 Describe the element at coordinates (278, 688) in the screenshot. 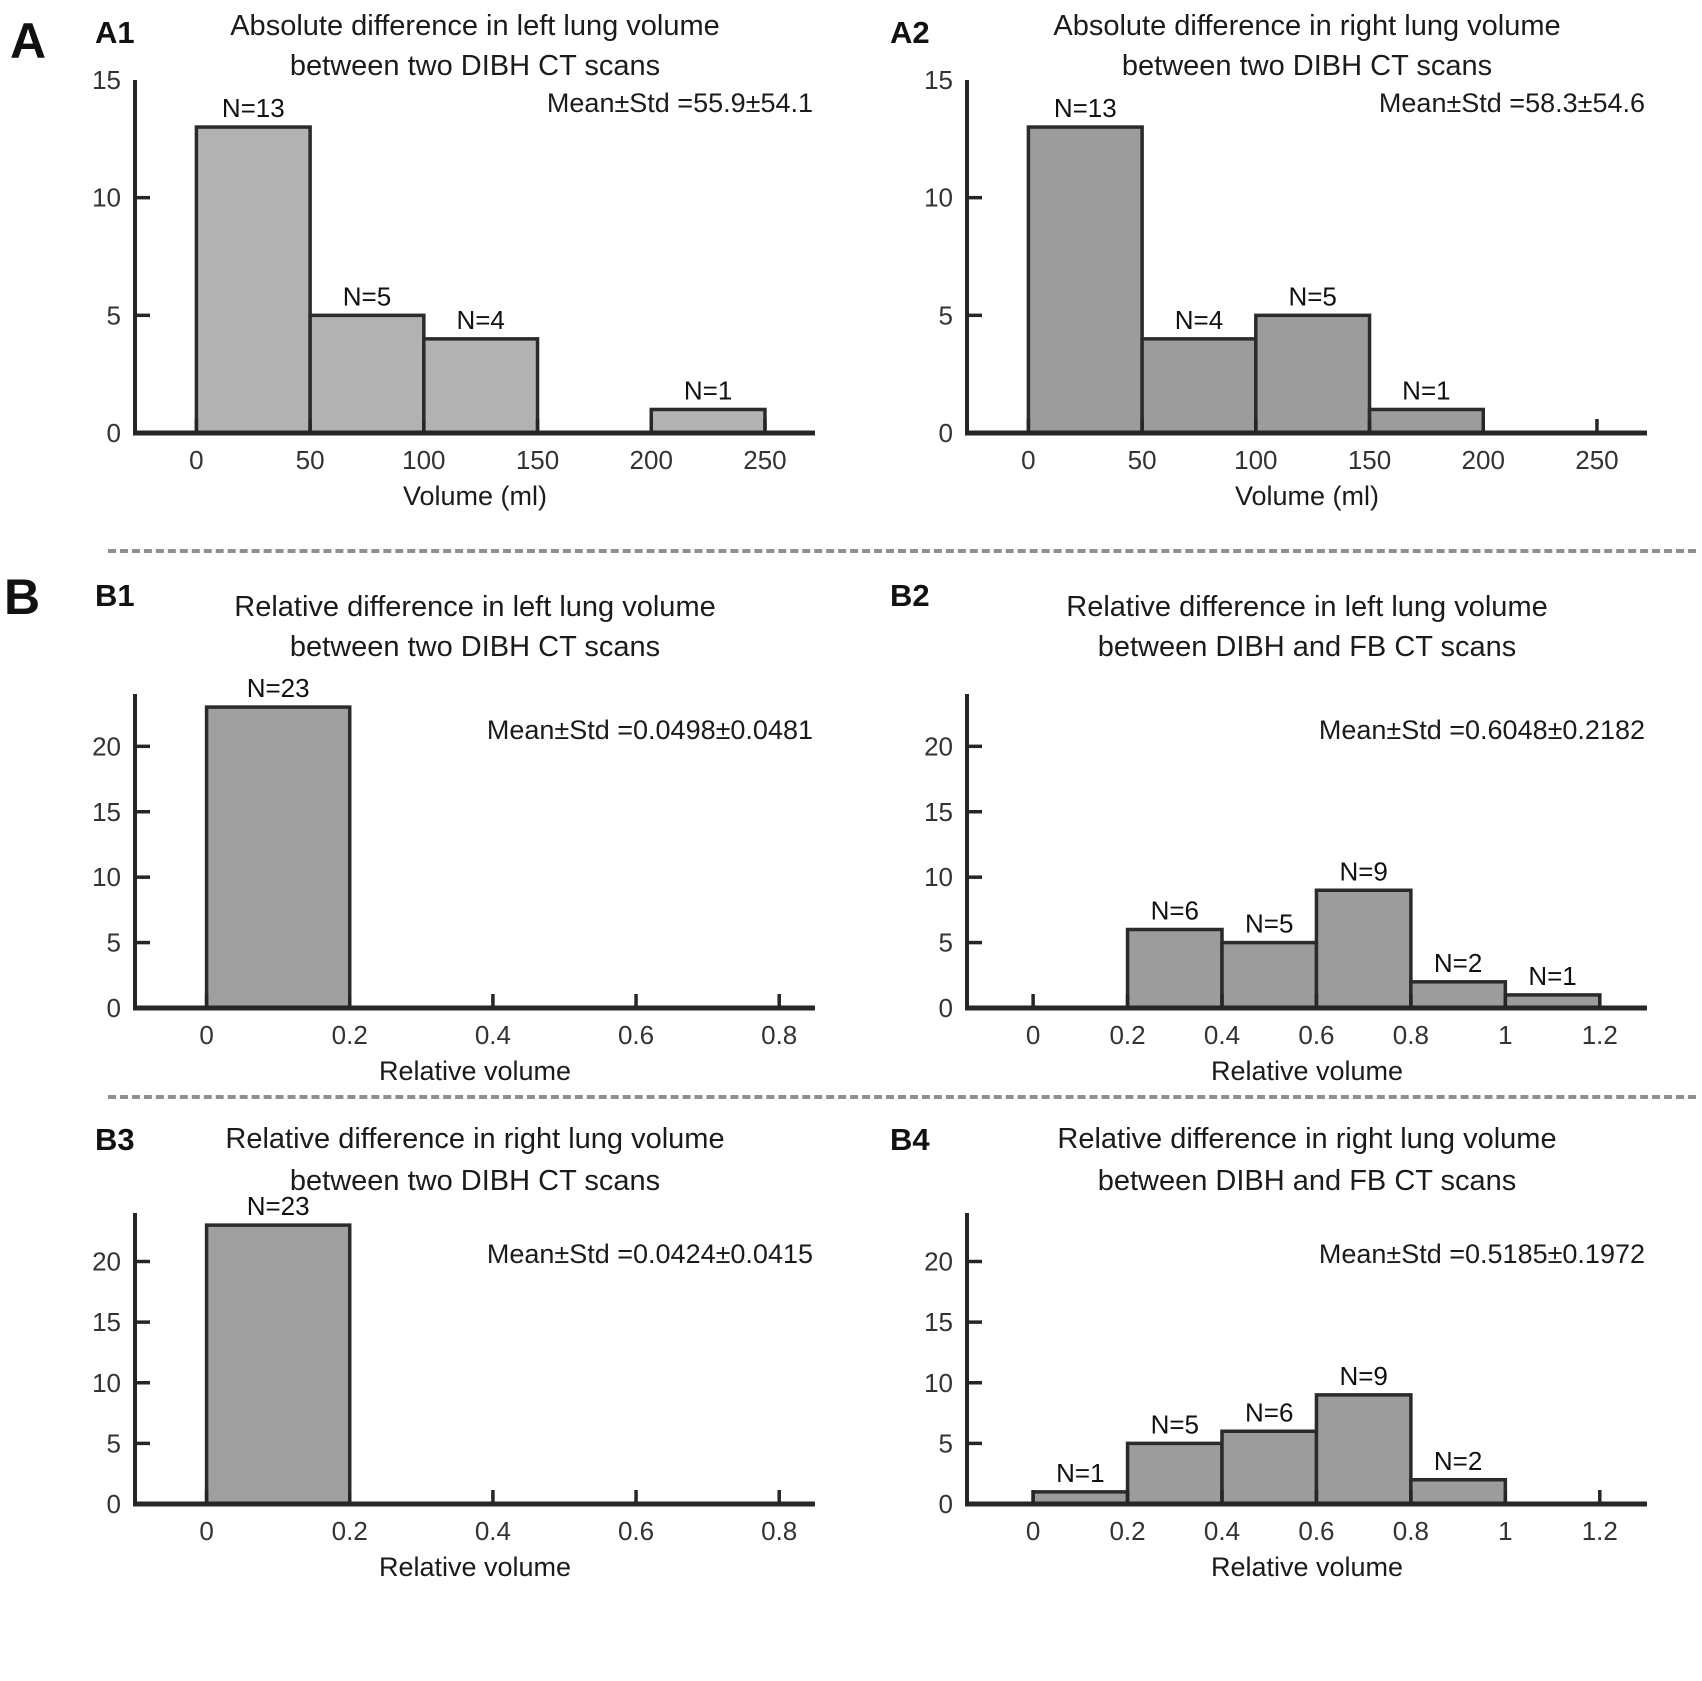

I see `bar-count-label: N=23` at that location.